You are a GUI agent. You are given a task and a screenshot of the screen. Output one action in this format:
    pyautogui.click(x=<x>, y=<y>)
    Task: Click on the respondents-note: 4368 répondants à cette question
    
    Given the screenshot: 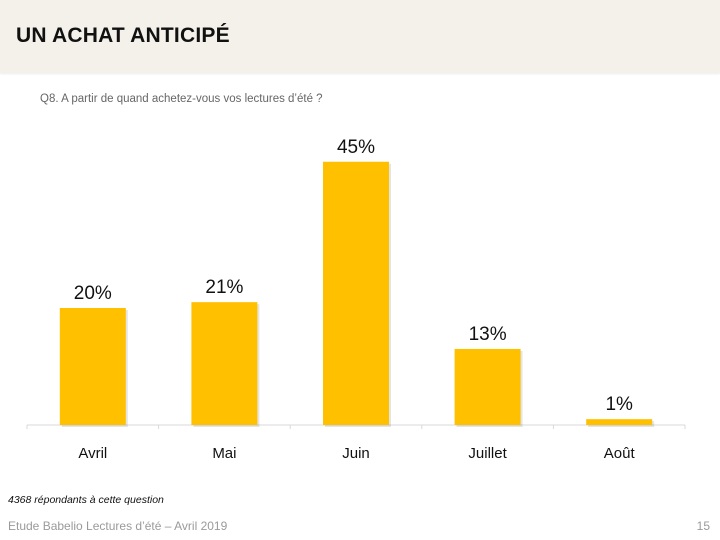 What is the action you would take?
    pyautogui.click(x=86, y=500)
    